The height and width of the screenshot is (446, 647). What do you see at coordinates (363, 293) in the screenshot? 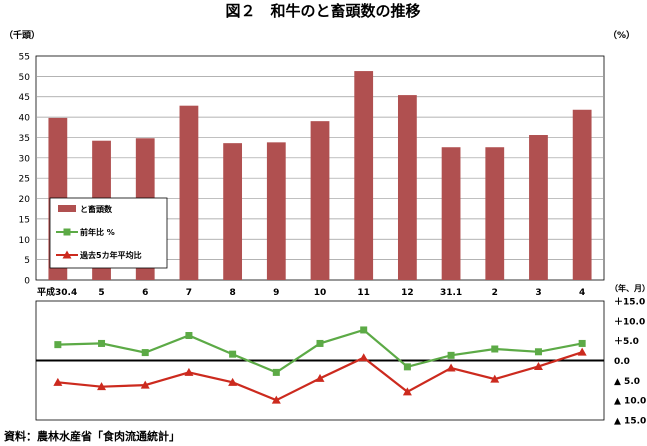
I see `x-tick-label: 11` at bounding box center [363, 293].